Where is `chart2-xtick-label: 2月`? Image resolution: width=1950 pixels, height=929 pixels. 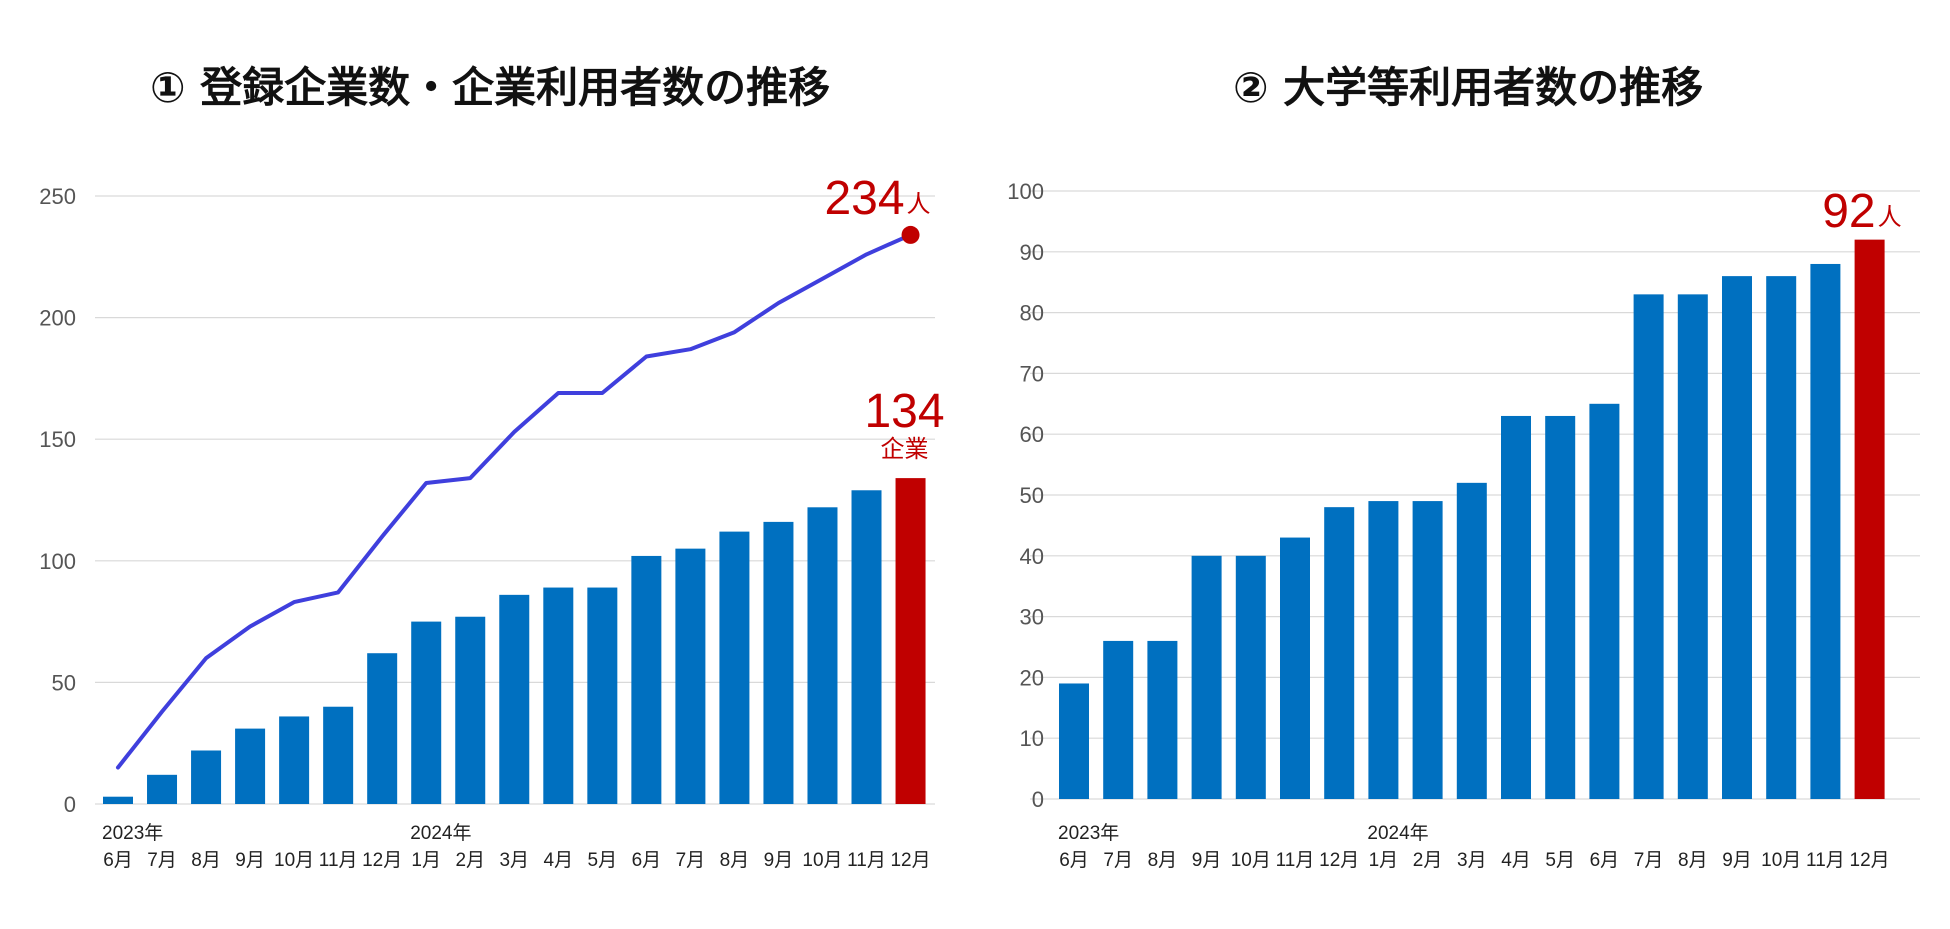
chart2-xtick-label: 2月 is located at coordinates (1428, 860).